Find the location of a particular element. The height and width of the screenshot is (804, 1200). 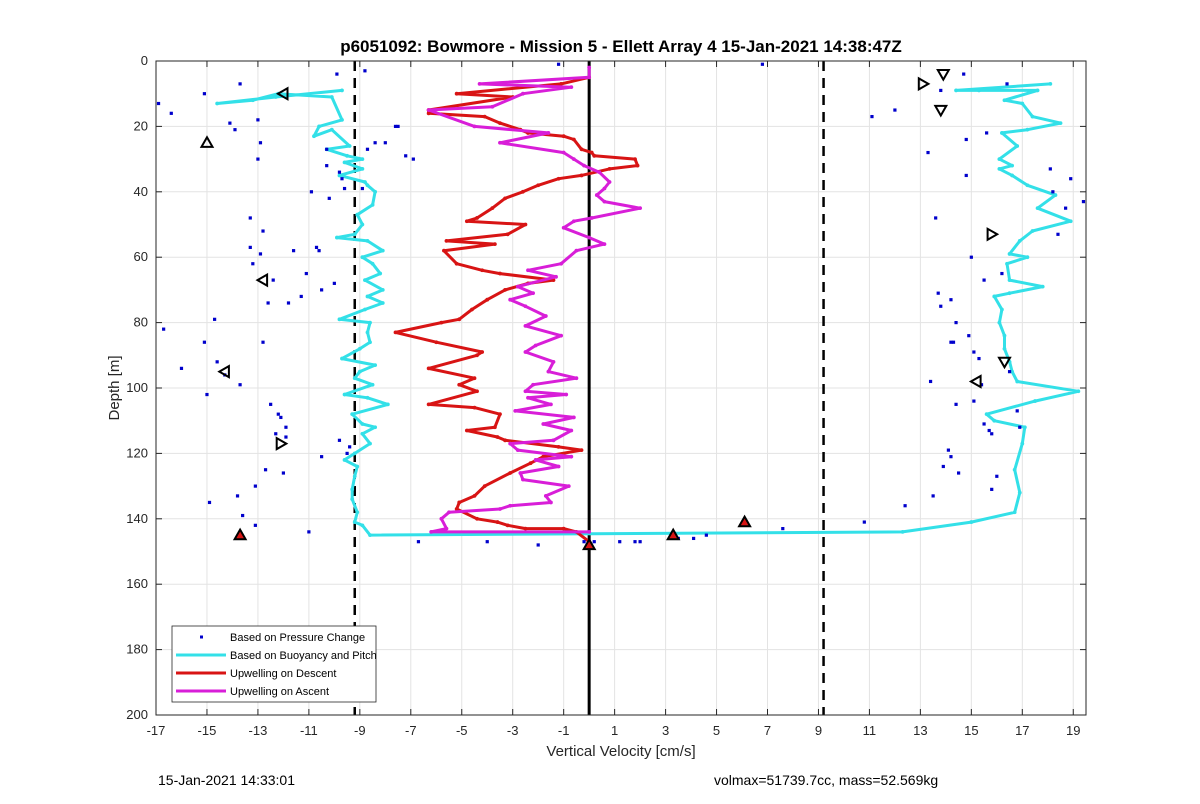

x-tick-label: -5 is located at coordinates (462, 730).